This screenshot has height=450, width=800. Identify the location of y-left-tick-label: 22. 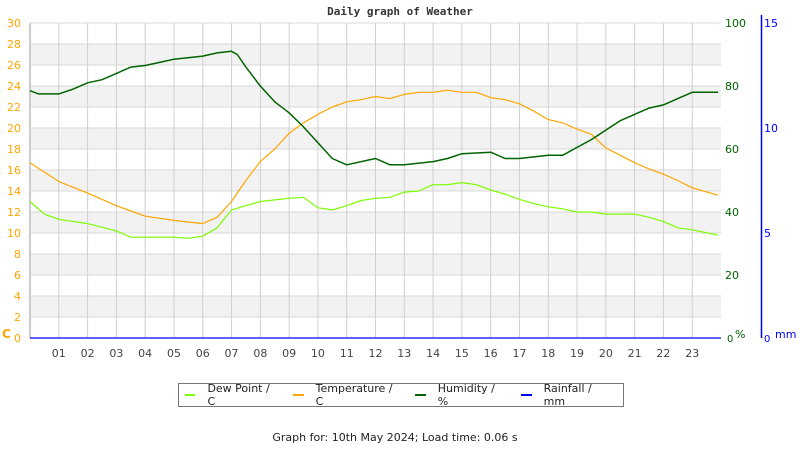
(14, 107).